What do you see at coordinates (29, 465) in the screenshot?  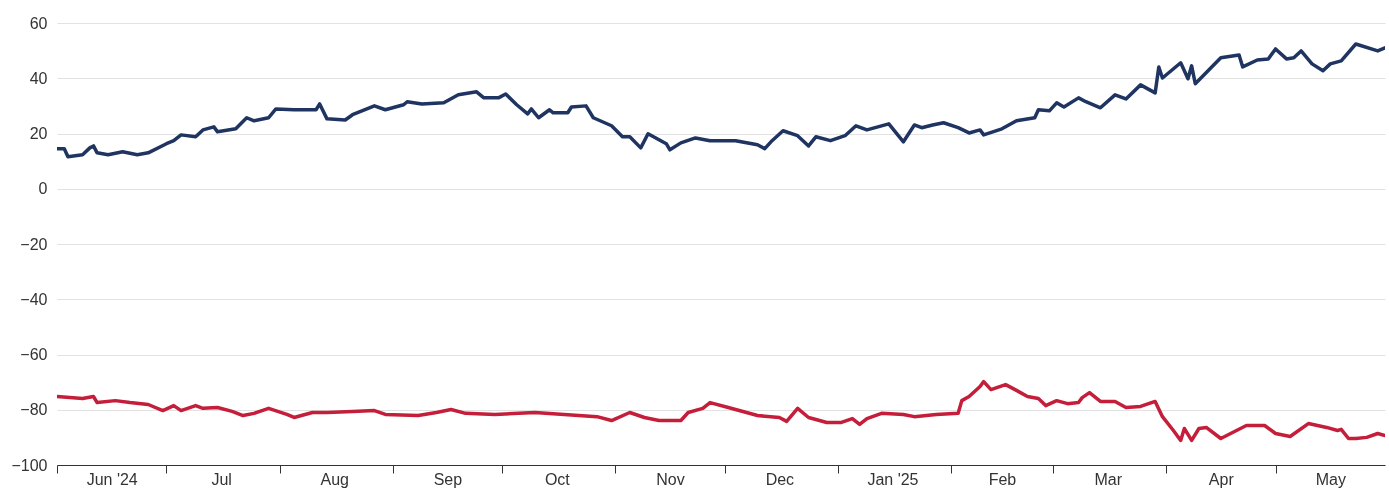 I see `y-tick-label: −100` at bounding box center [29, 465].